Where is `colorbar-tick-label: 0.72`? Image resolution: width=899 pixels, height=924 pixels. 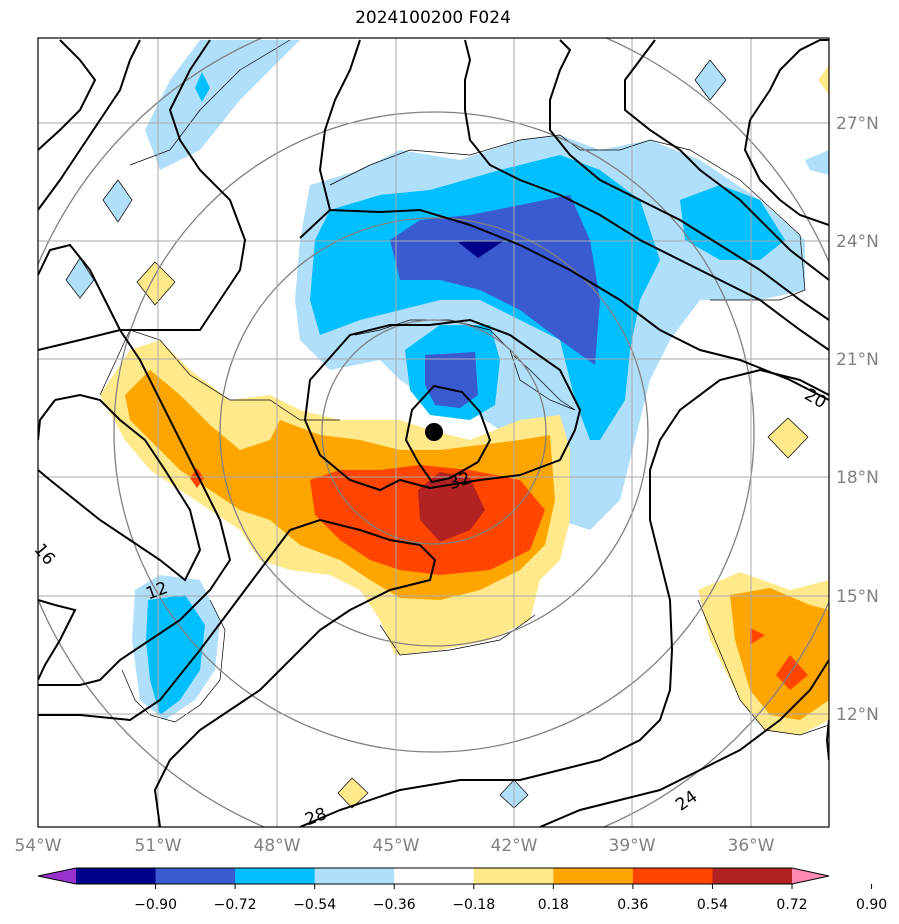 colorbar-tick-label: 0.72 is located at coordinates (791, 905).